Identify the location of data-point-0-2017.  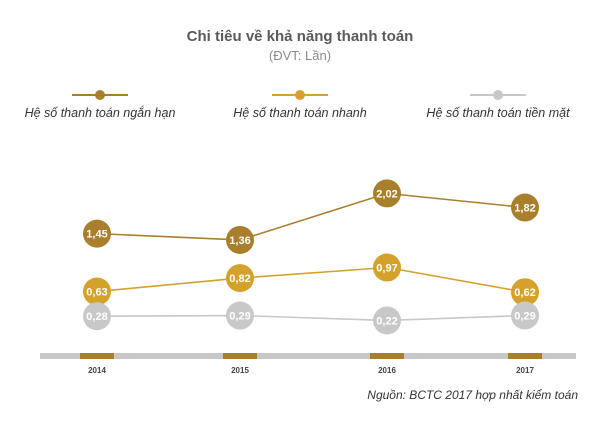
(525, 207).